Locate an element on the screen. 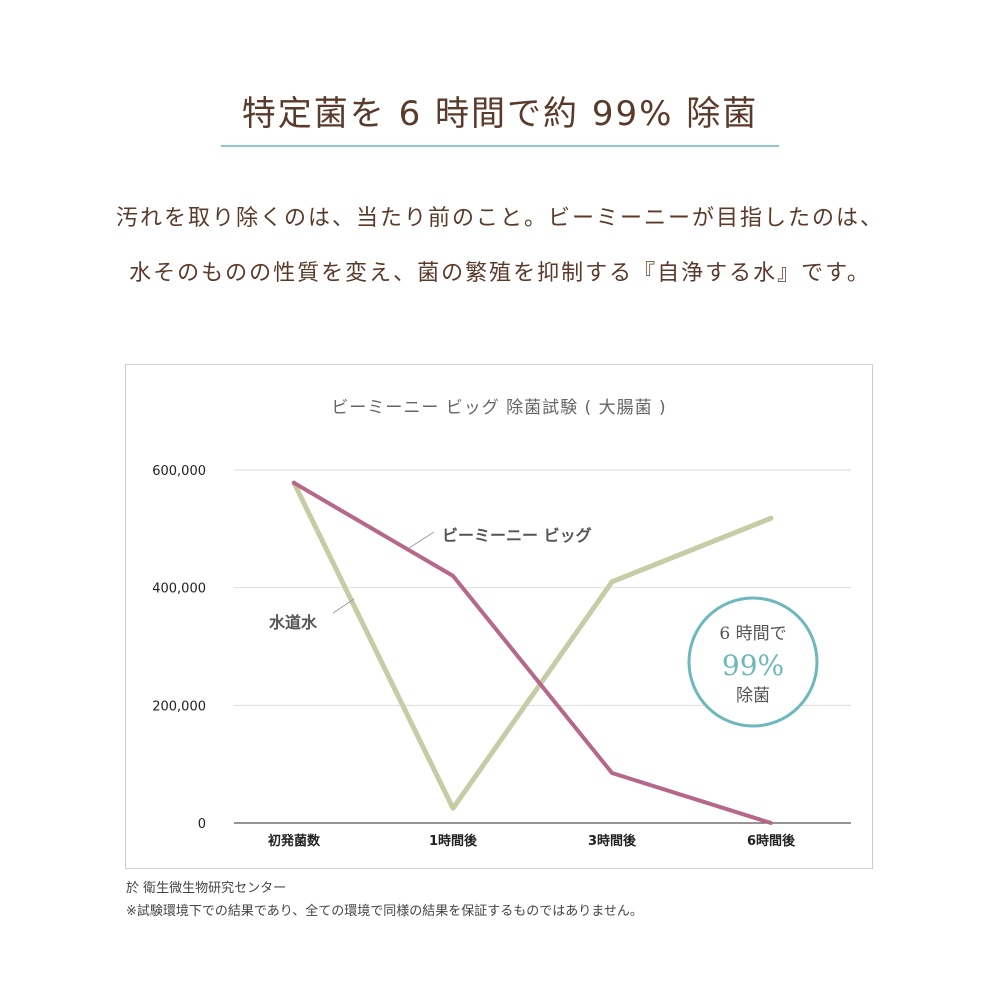  headline: 特定菌を 6 時間で約 99% 除菌 is located at coordinates (500, 114).